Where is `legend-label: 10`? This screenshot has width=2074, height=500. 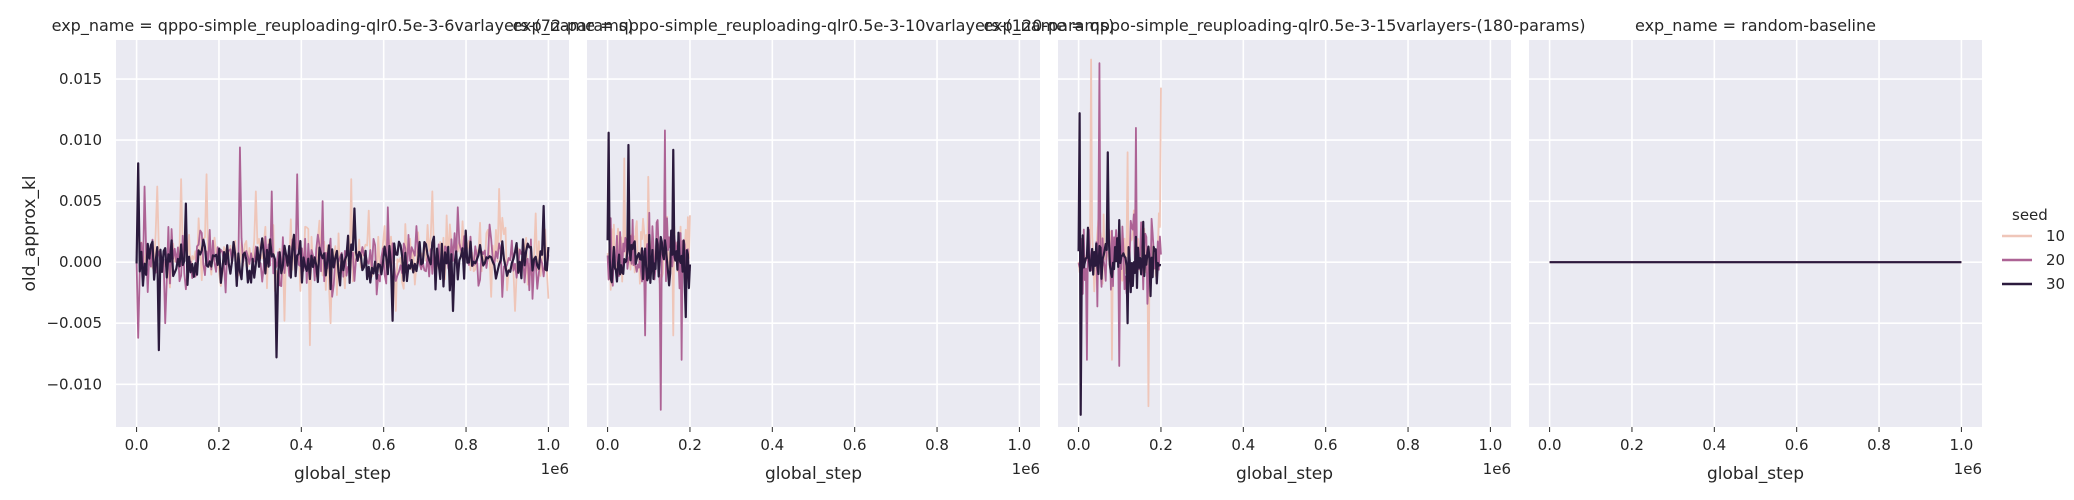 legend-label: 10 is located at coordinates (2055, 236).